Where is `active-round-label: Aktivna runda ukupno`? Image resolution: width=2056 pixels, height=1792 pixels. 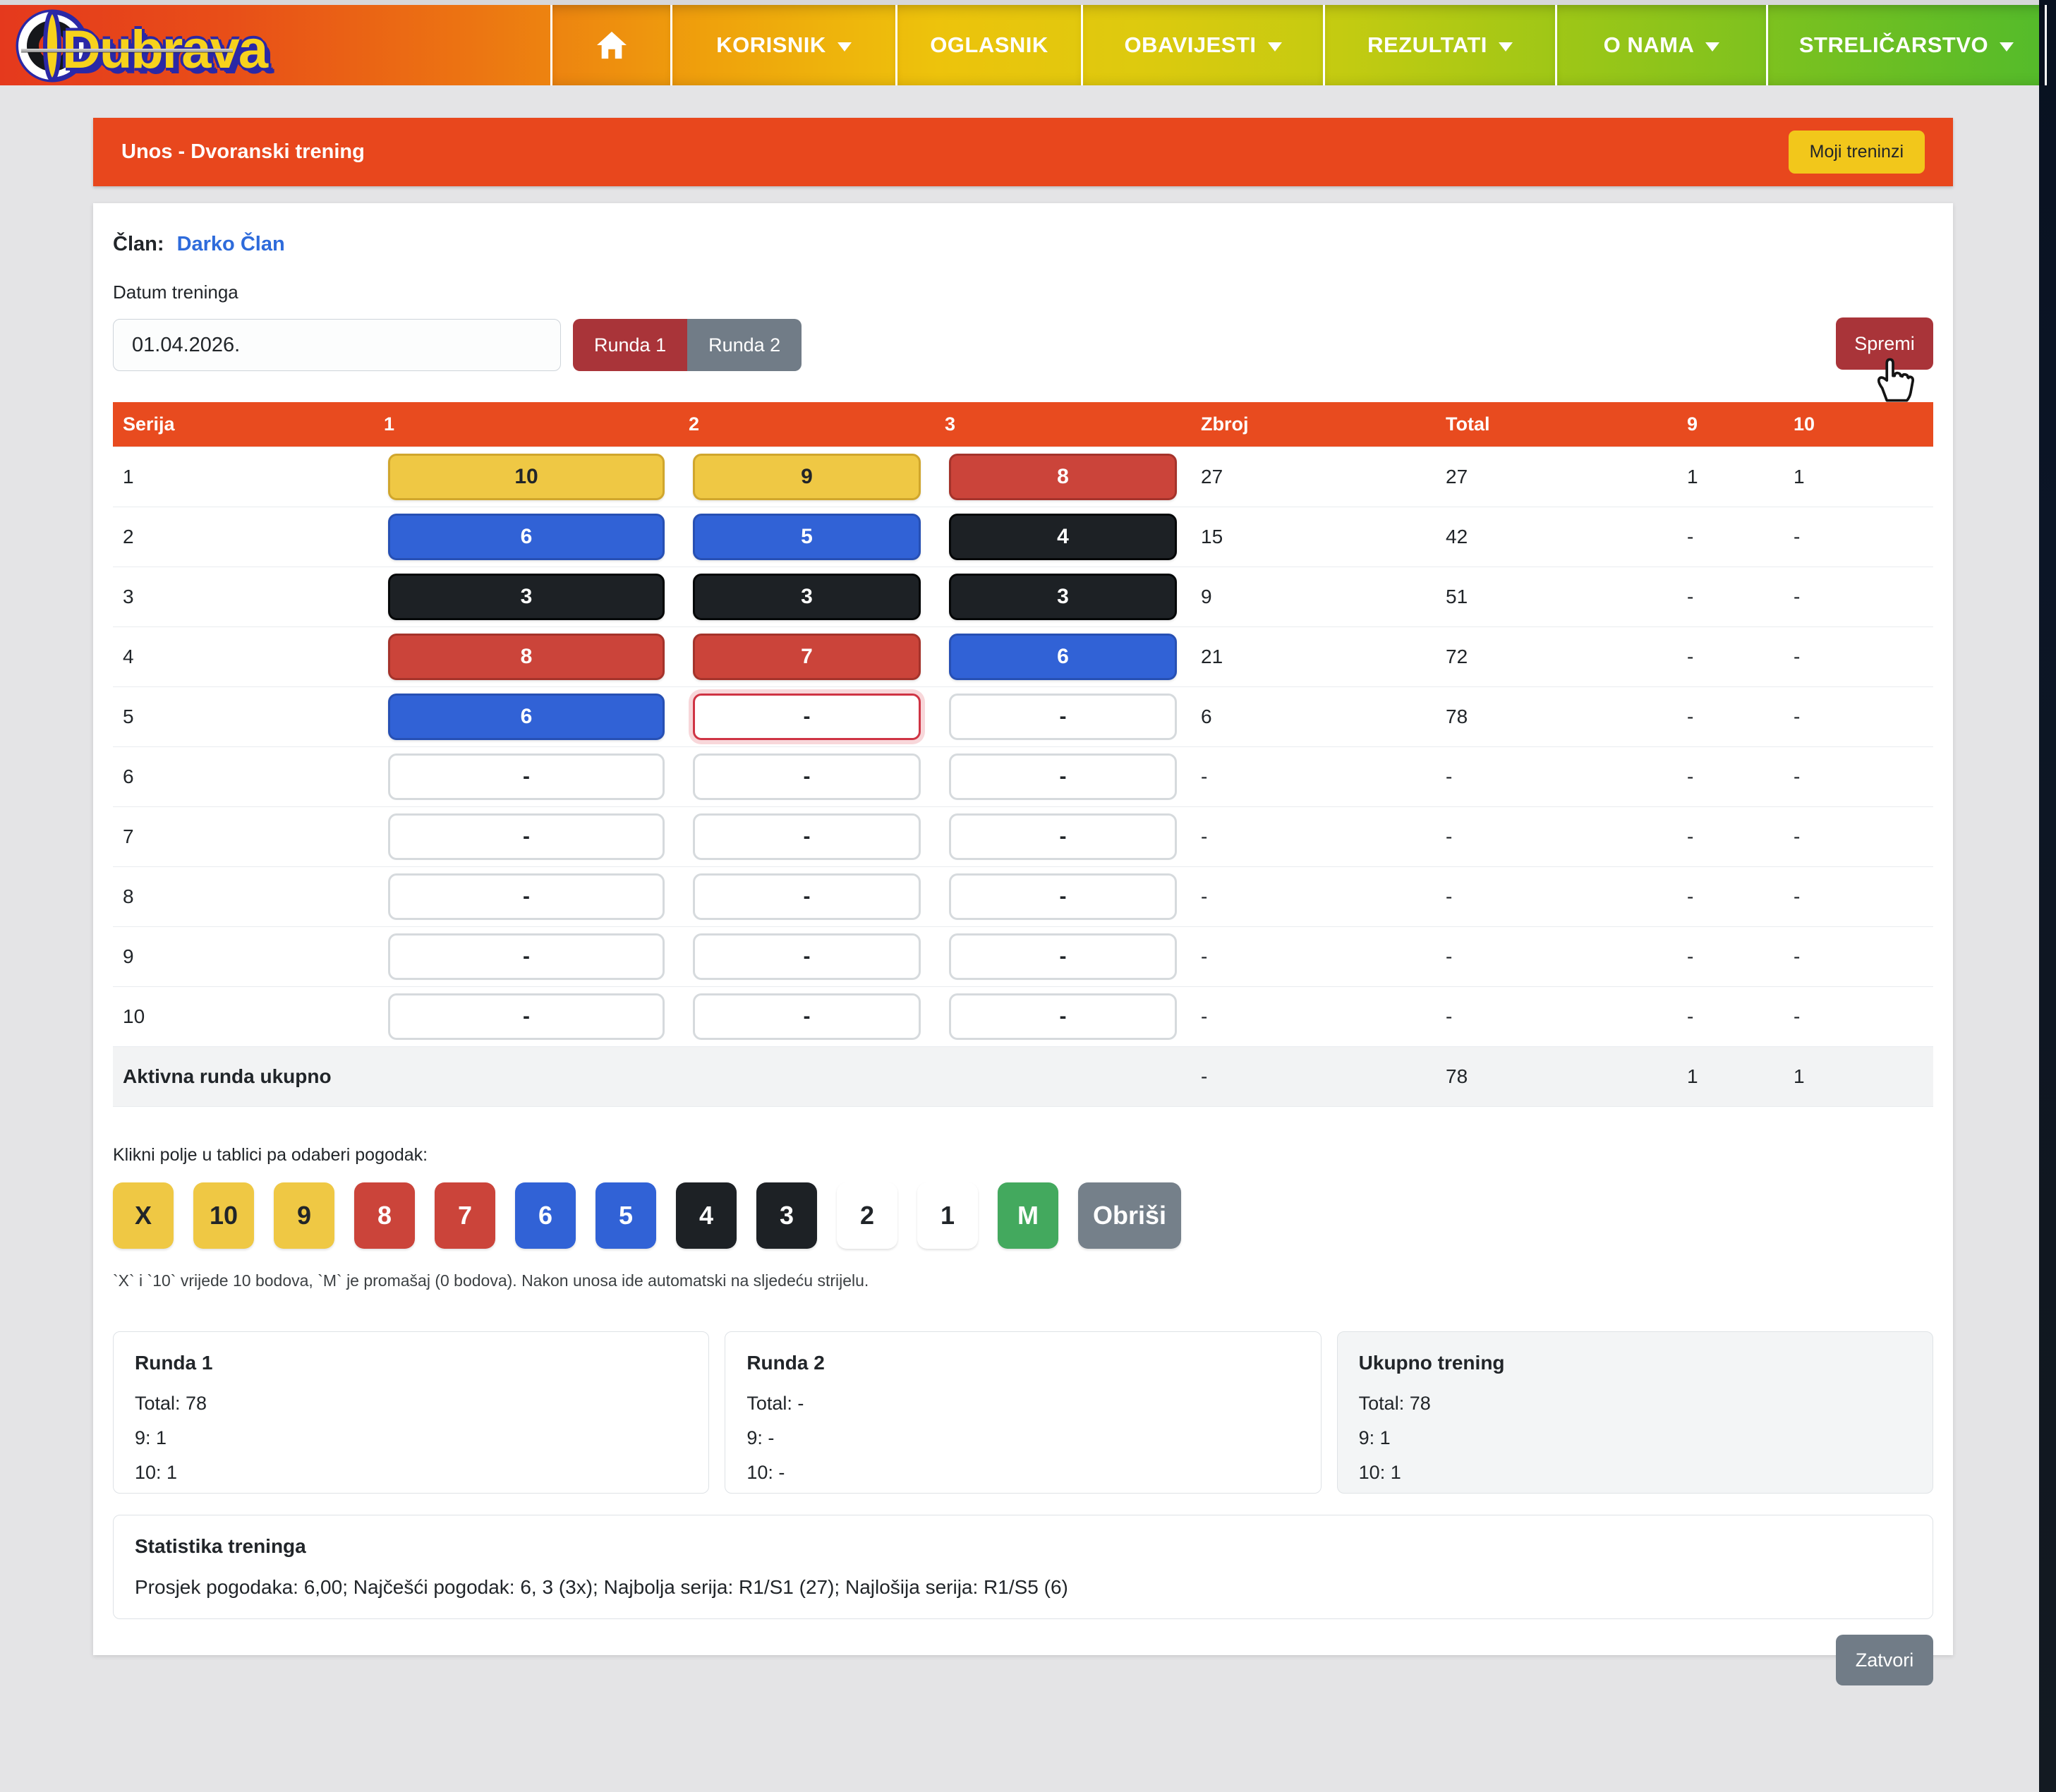
active-round-label: Aktivna runda ukupno is located at coordinates (652, 1076).